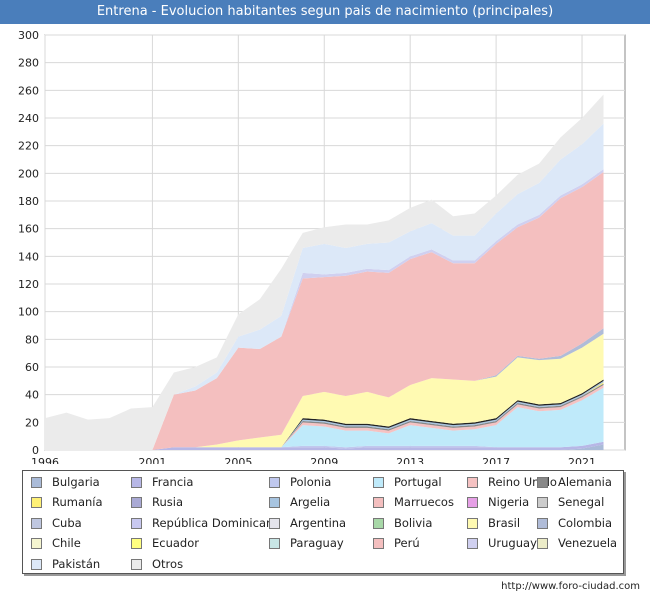 The height and width of the screenshot is (600, 650). I want to click on legend-label: Venezuela, so click(588, 543).